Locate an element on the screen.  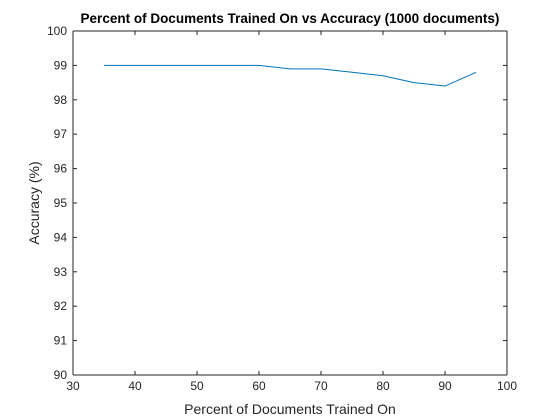
series-layer is located at coordinates (290, 75).